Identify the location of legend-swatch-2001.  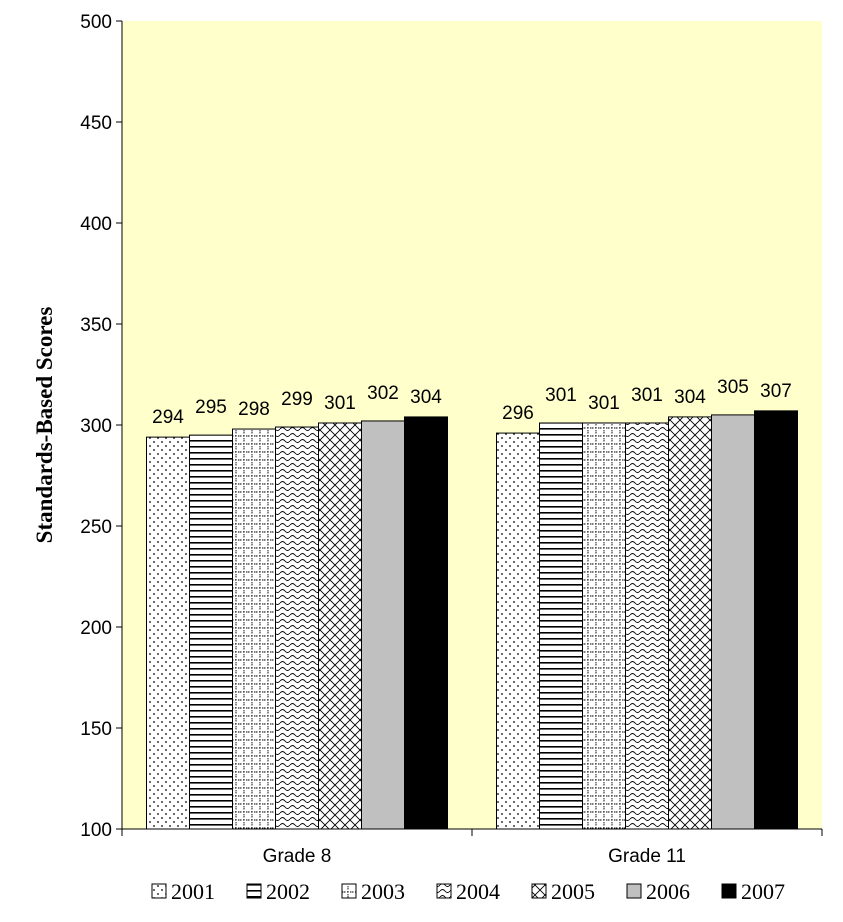
(159, 891).